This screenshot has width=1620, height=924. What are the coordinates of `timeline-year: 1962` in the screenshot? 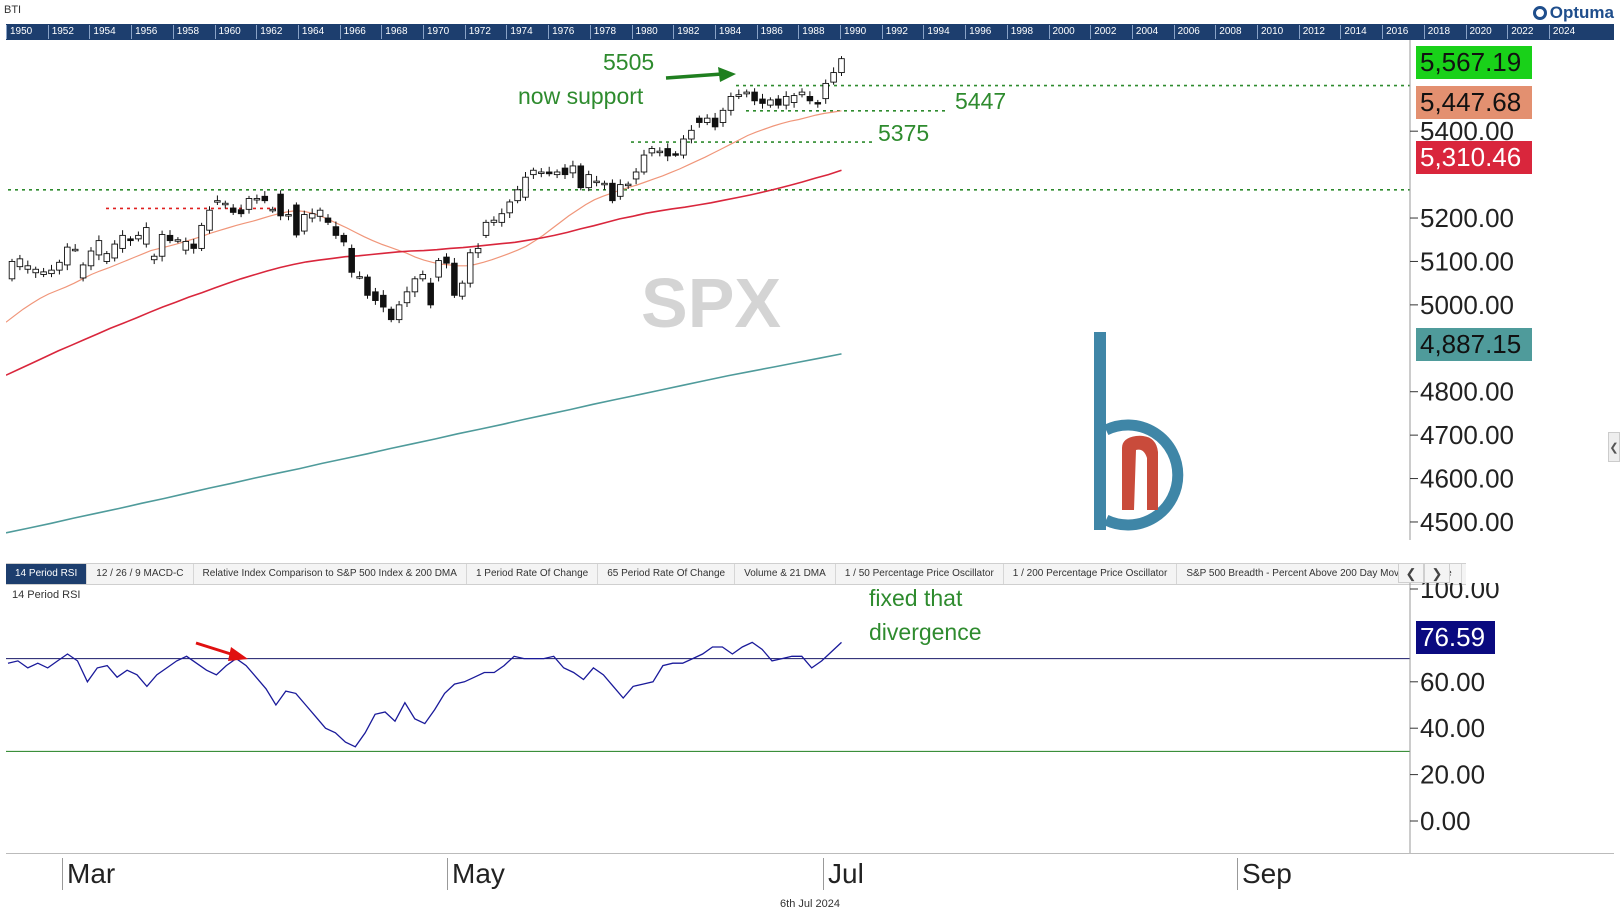 It's located at (269, 32).